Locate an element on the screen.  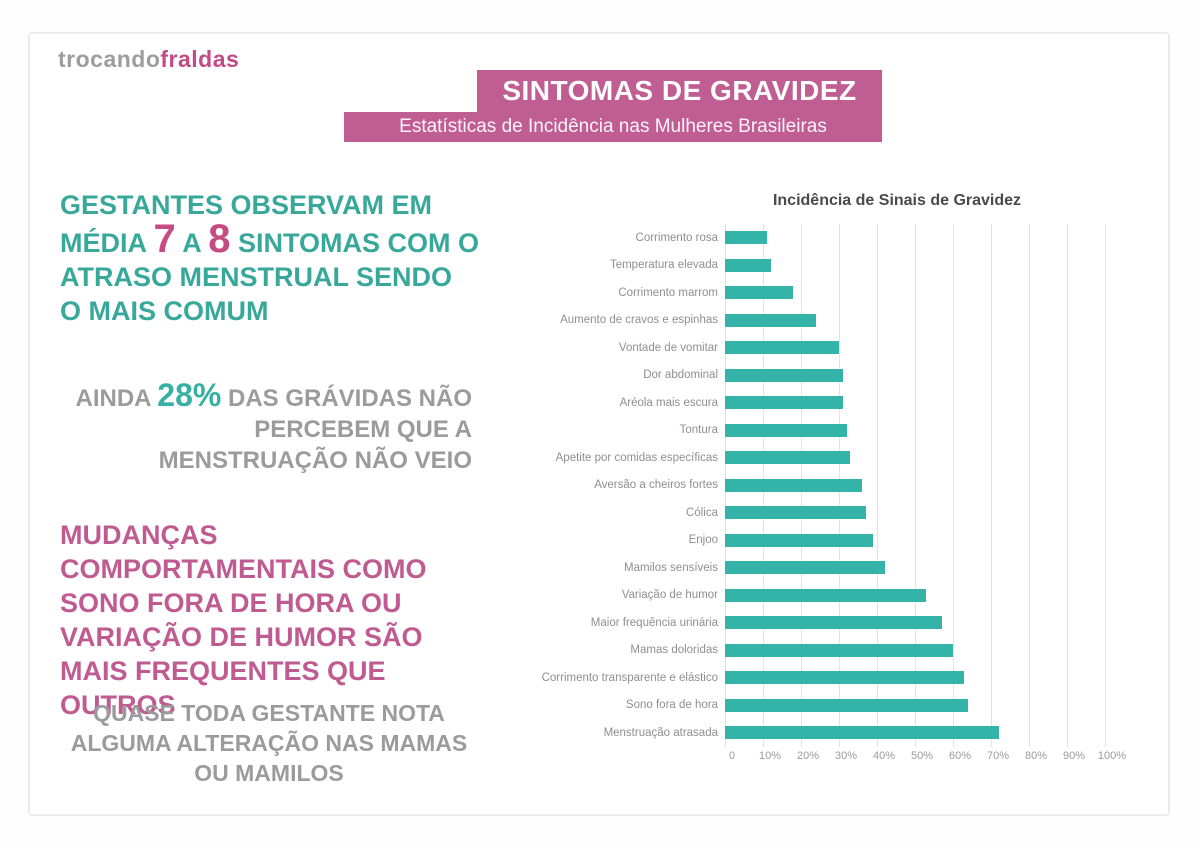
chart-bar-row: Enjoo is located at coordinates (787, 540).